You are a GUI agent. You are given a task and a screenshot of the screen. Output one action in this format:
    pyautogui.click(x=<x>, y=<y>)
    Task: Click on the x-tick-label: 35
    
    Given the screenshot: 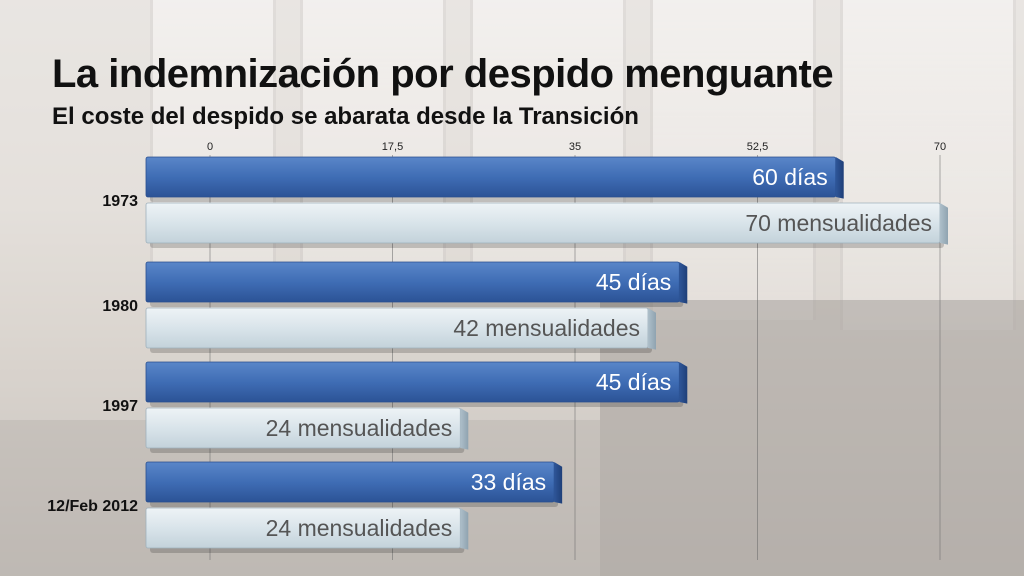 What is the action you would take?
    pyautogui.click(x=575, y=147)
    